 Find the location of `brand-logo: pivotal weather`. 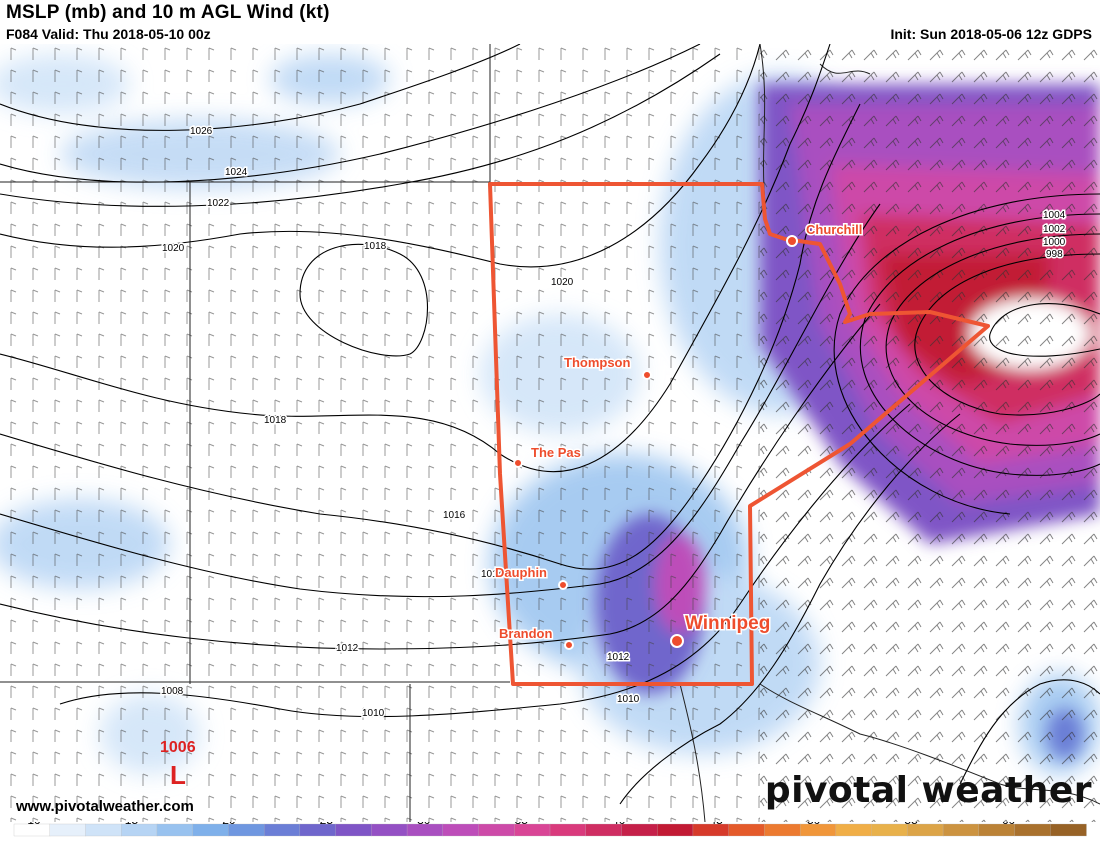

brand-logo: pivotal weather is located at coordinates (928, 790).